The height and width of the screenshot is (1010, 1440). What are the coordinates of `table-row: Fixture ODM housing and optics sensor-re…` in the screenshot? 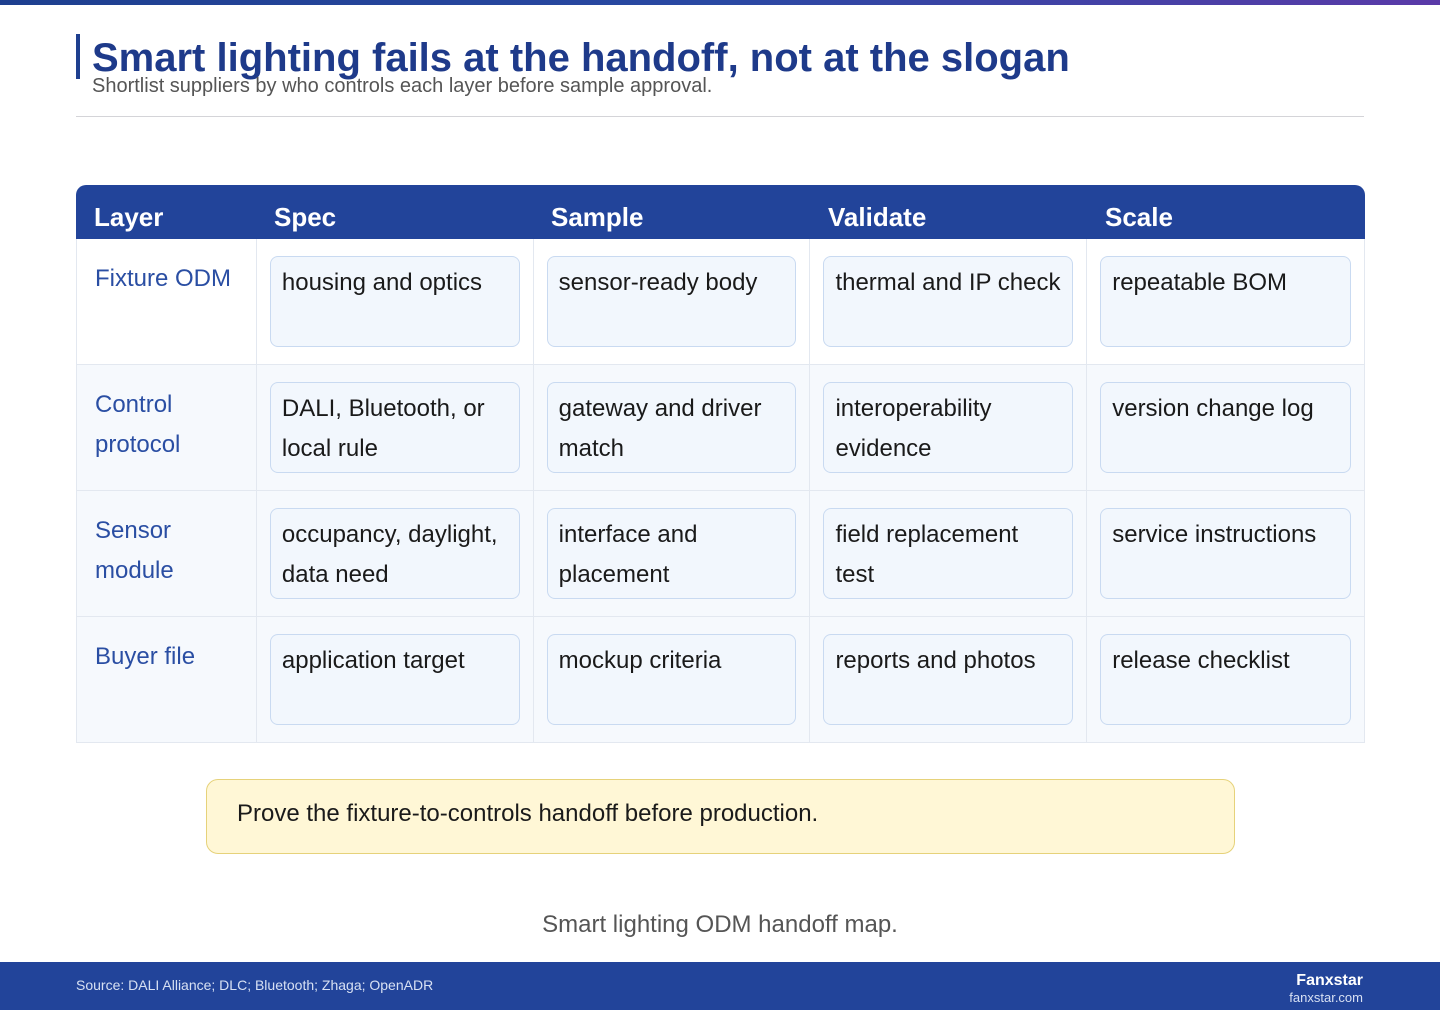 It's located at (720, 302).